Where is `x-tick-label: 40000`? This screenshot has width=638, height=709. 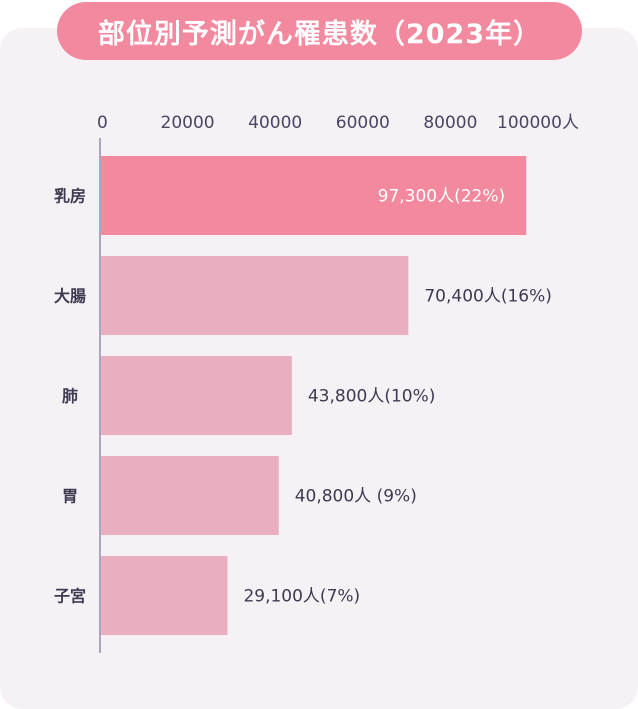 x-tick-label: 40000 is located at coordinates (275, 123).